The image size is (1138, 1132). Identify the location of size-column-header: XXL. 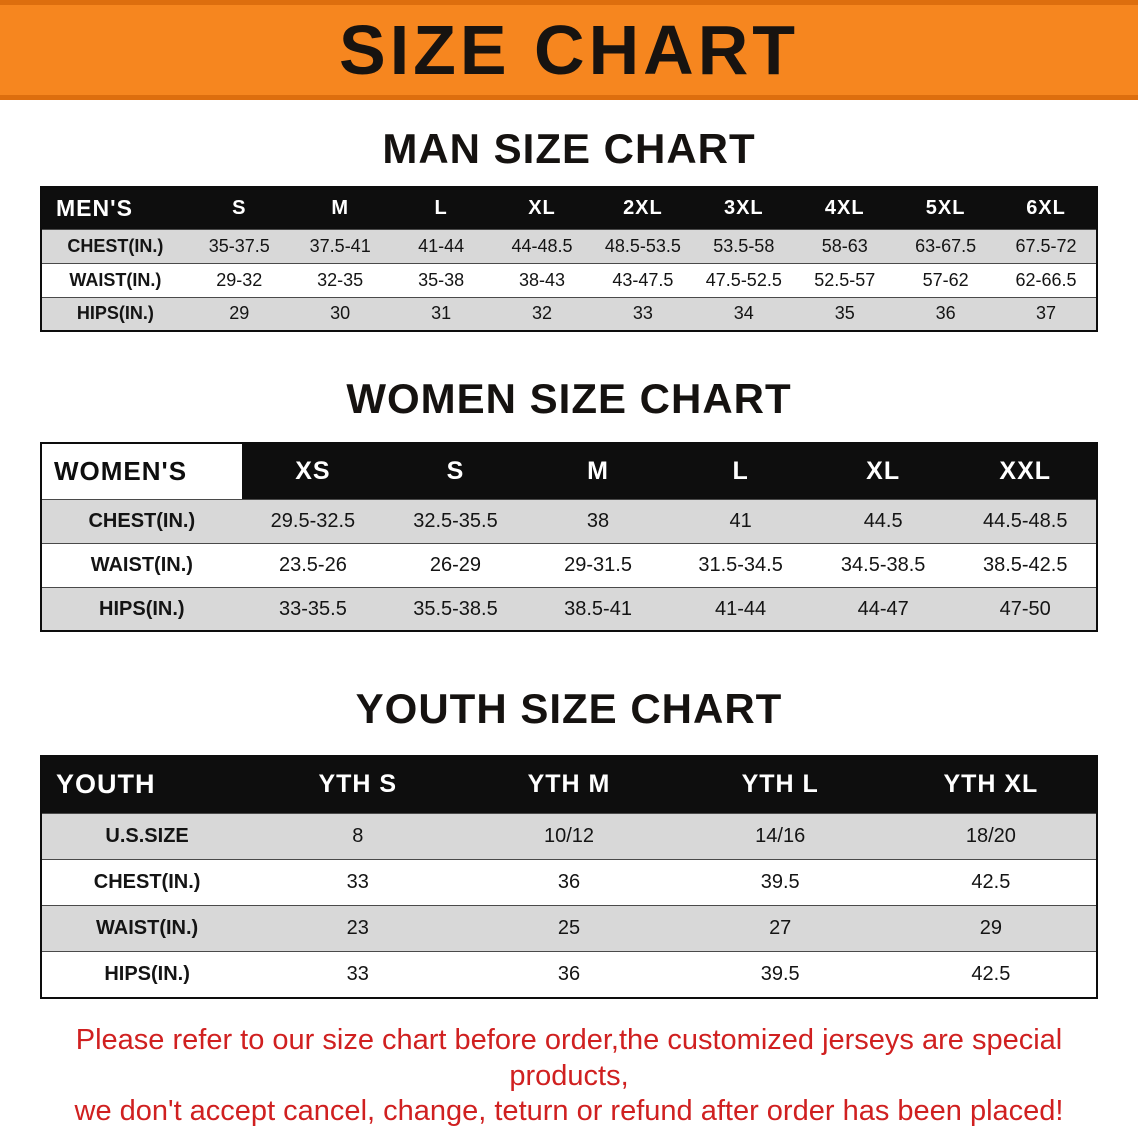
(1025, 471).